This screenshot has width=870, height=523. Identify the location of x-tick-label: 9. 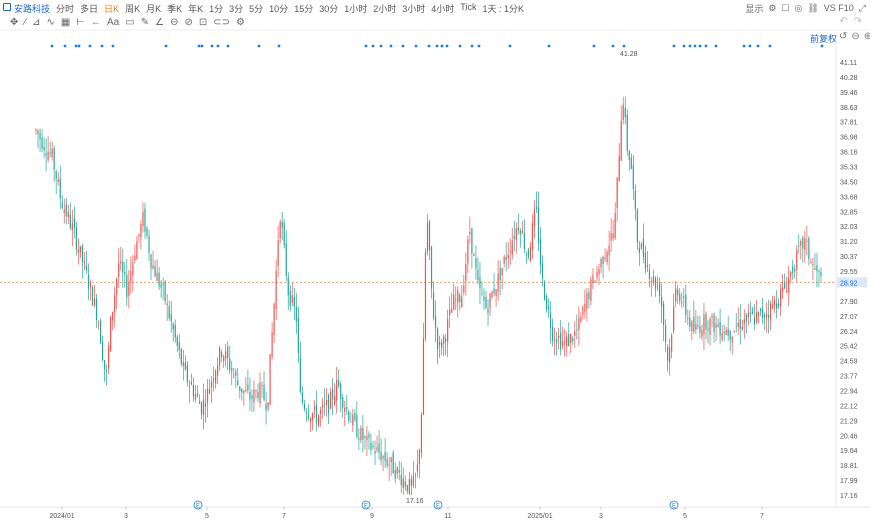
(372, 516).